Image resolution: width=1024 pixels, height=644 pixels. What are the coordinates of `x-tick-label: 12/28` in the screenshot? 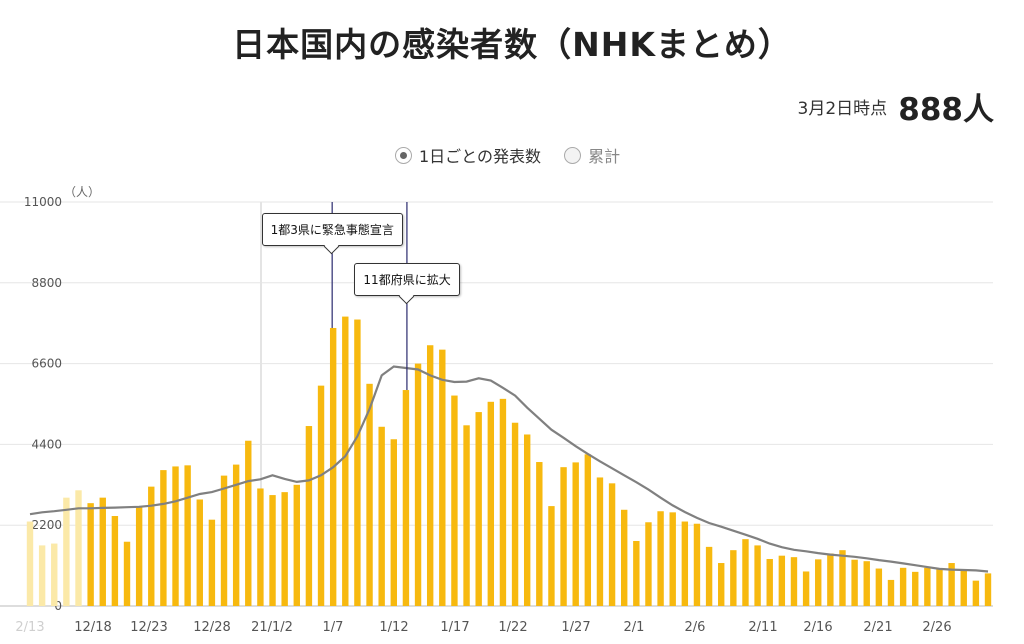 It's located at (211, 627).